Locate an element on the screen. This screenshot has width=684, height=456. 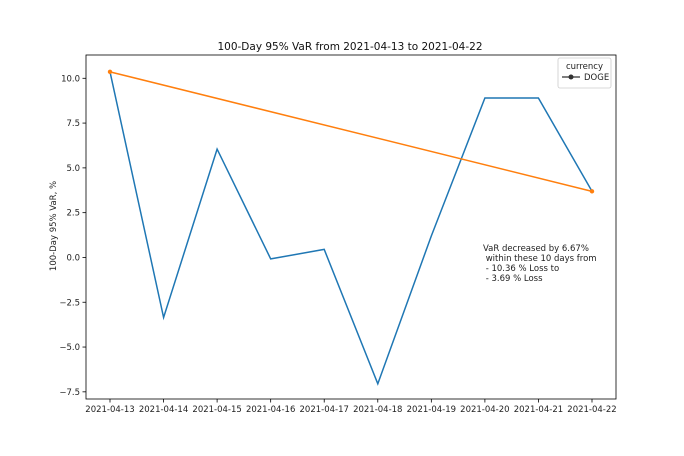
trend-end-marker is located at coordinates (592, 191).